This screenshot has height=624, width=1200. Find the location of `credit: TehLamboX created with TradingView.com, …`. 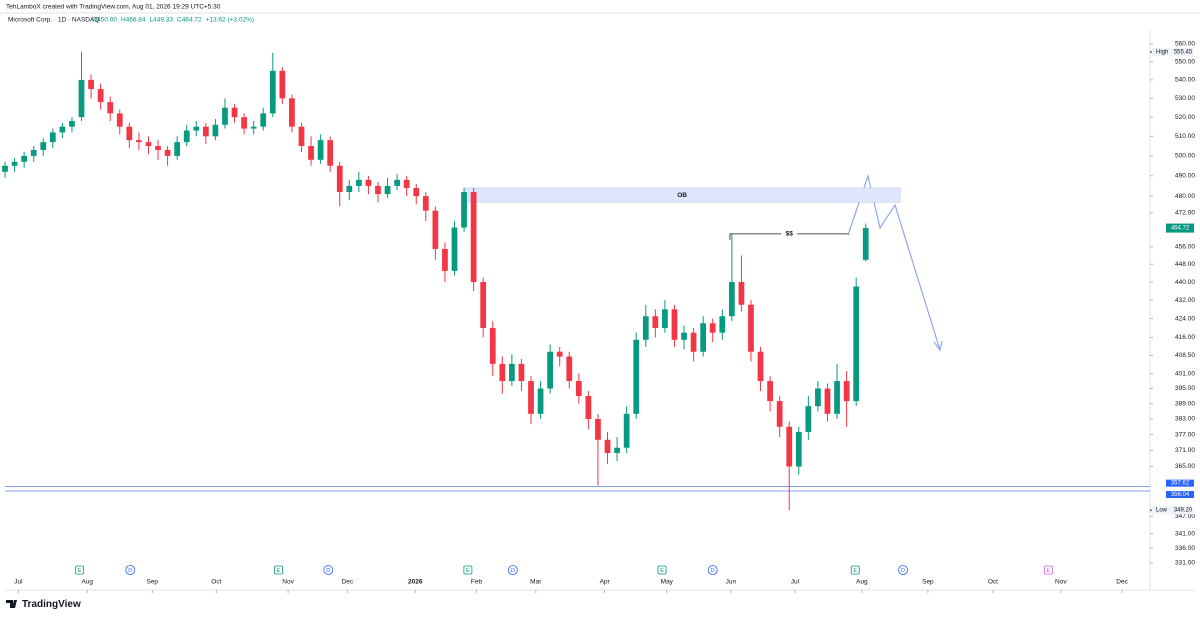

credit: TehLamboX created with TradingView.com, … is located at coordinates (113, 7).